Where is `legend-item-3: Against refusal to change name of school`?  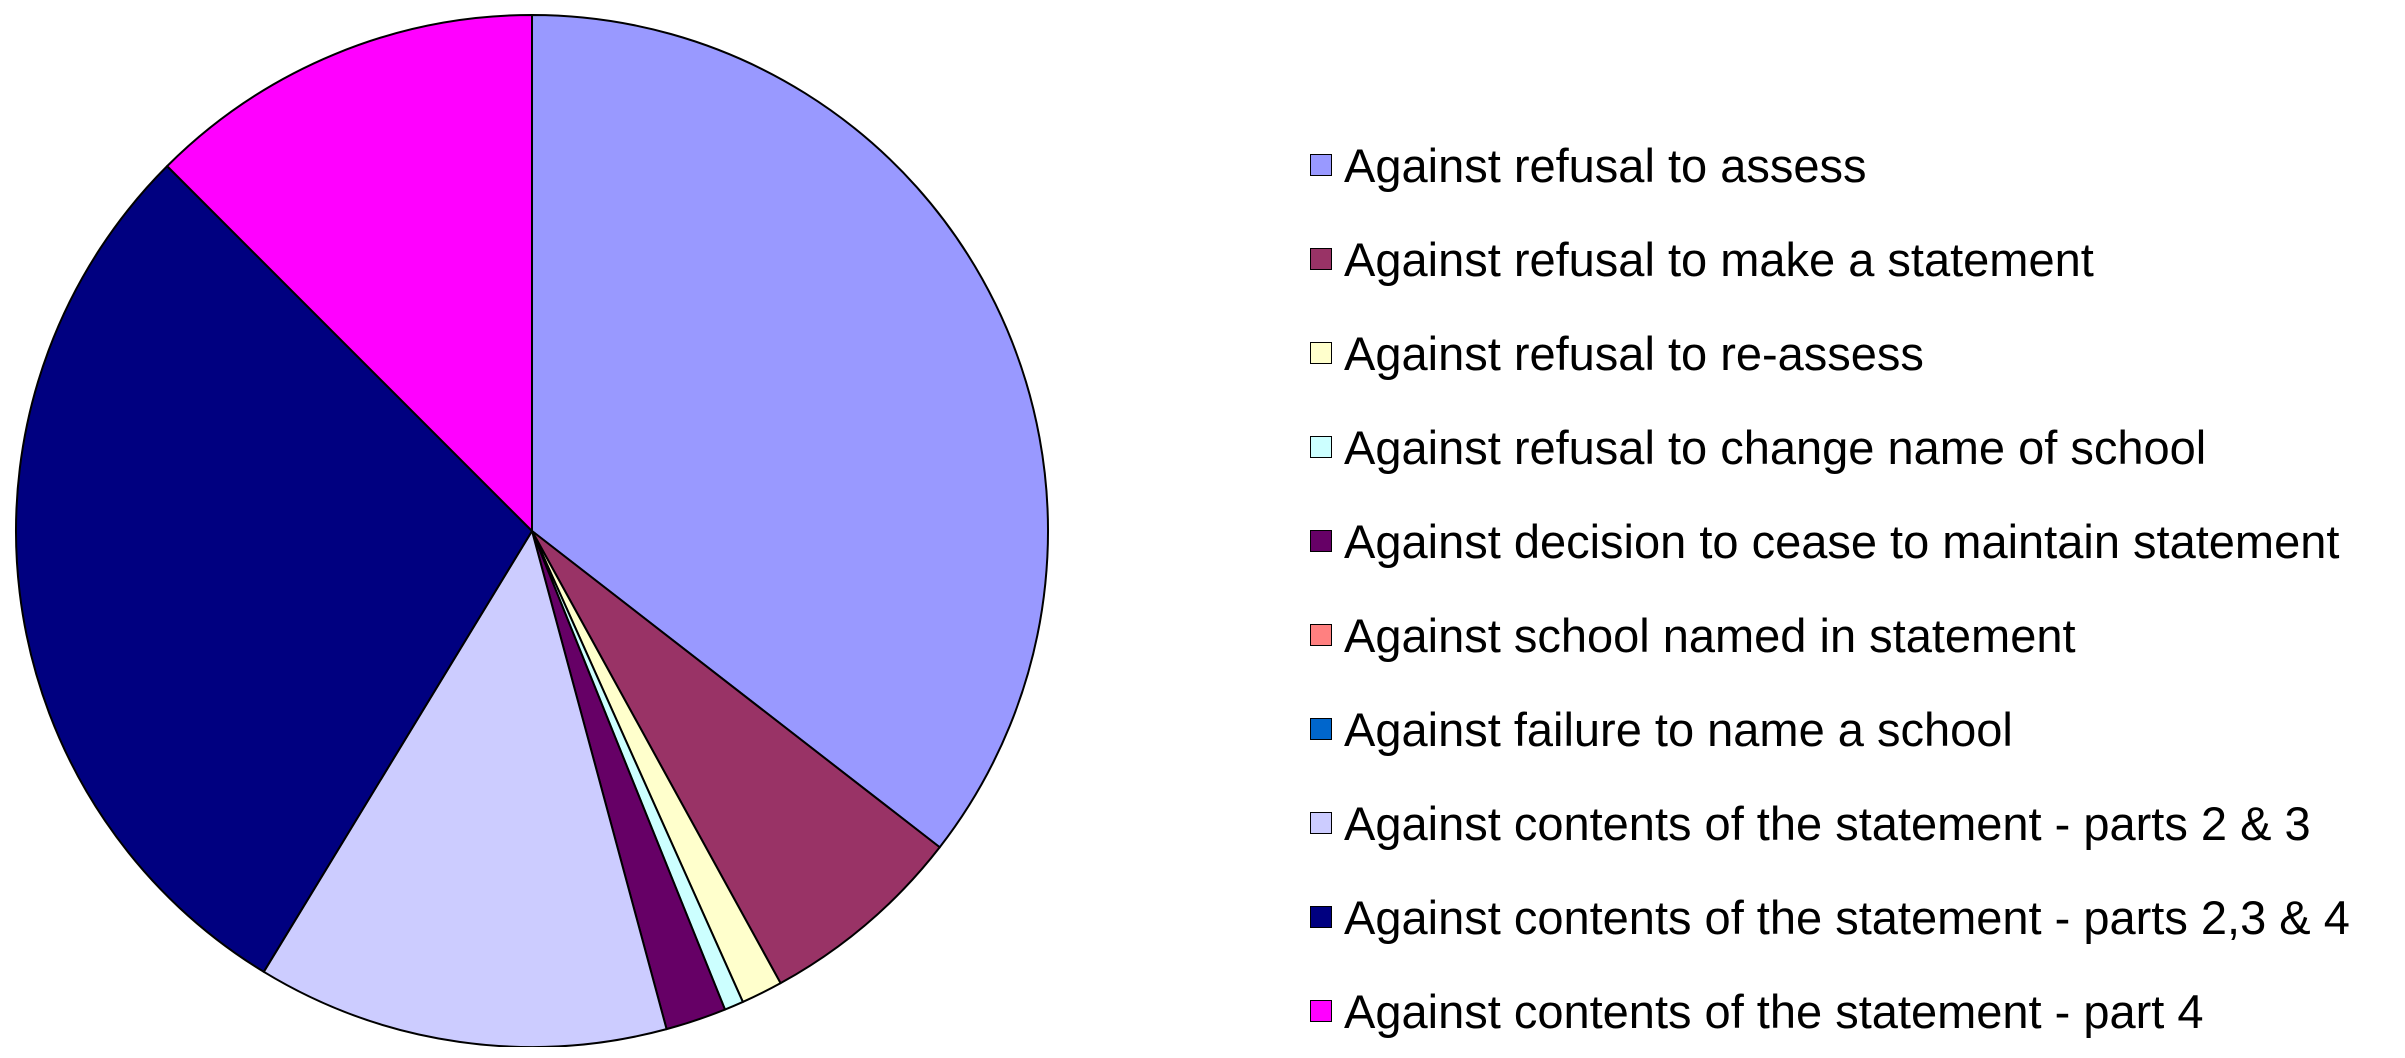 legend-item-3: Against refusal to change name of school is located at coordinates (1855, 447).